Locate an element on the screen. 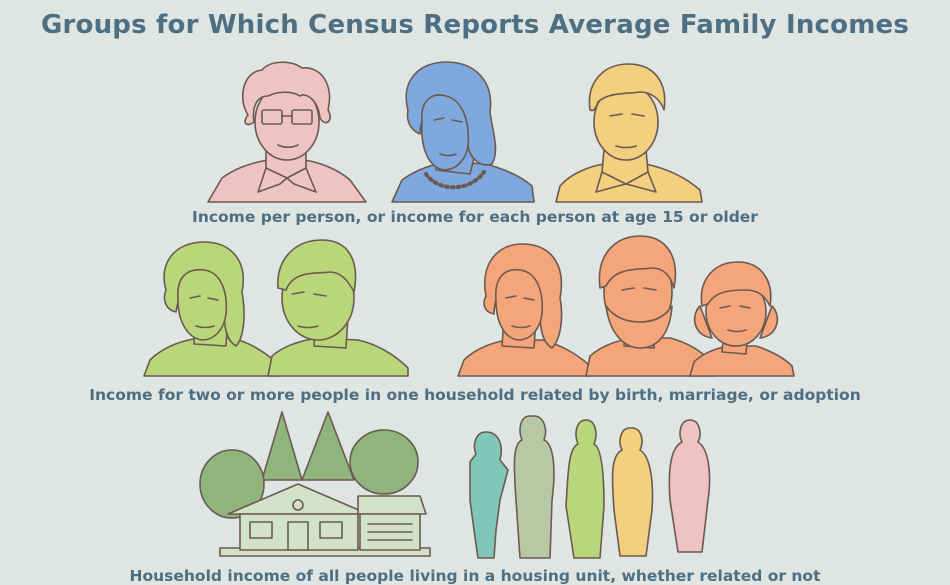 The image size is (950, 585). person-curly-glasses-icon is located at coordinates (287, 132).